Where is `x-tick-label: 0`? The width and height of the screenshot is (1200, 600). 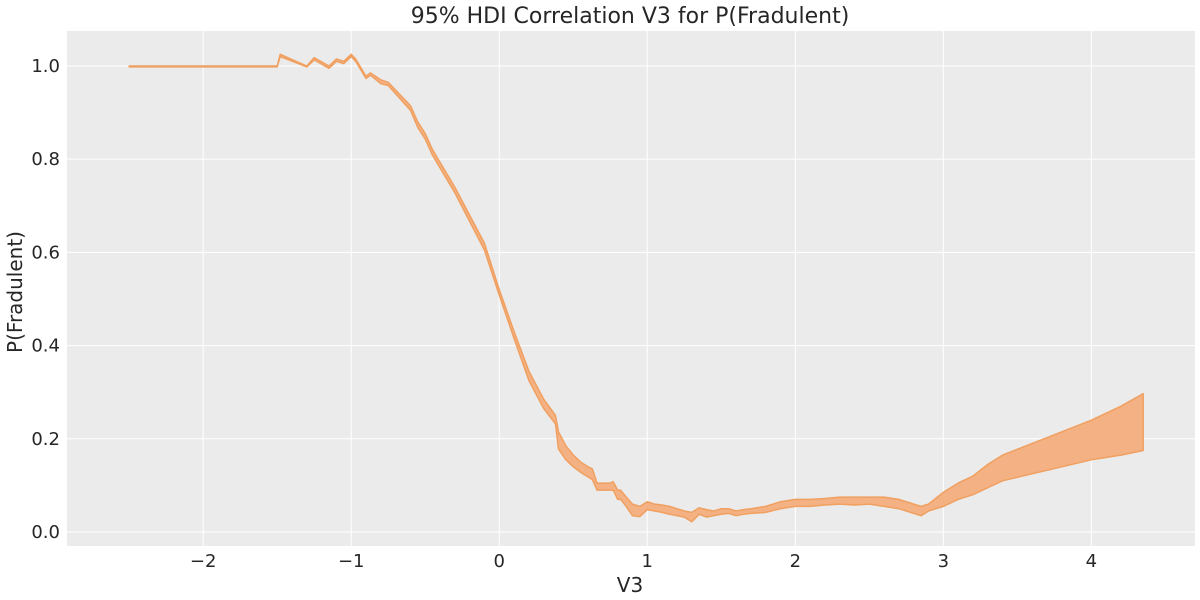 x-tick-label: 0 is located at coordinates (499, 561).